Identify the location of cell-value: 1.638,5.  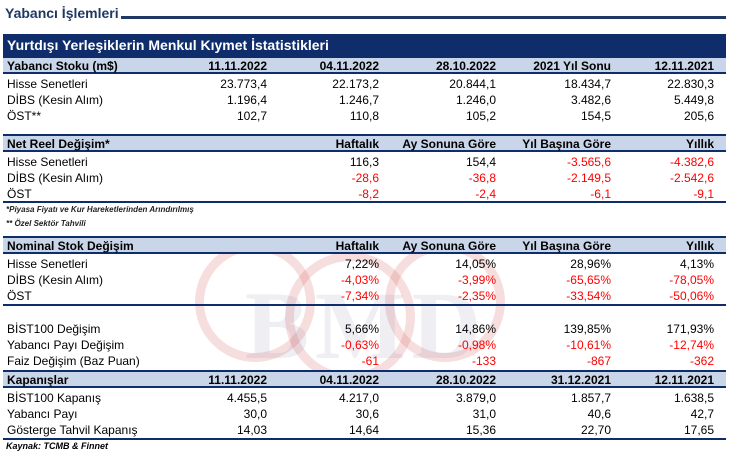
(693, 398).